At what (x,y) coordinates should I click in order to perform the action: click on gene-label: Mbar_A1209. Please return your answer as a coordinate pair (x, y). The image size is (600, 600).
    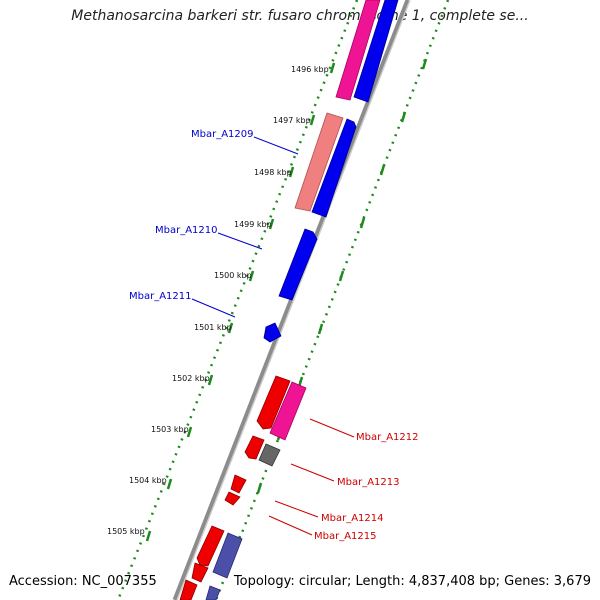
    Looking at the image, I should click on (222, 134).